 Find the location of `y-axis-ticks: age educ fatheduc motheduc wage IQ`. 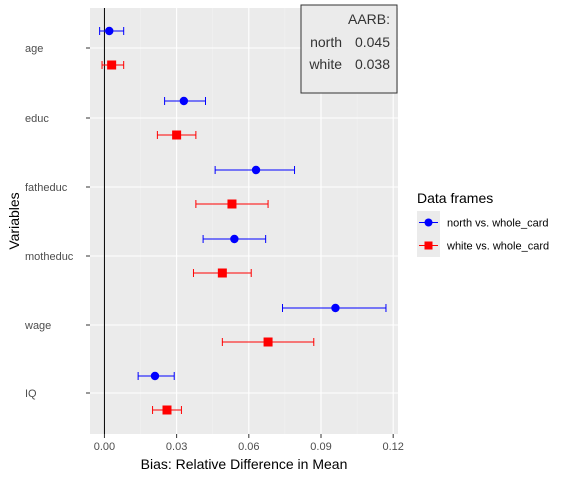

y-axis-ticks: age educ fatheduc motheduc wage IQ is located at coordinates (57, 221).